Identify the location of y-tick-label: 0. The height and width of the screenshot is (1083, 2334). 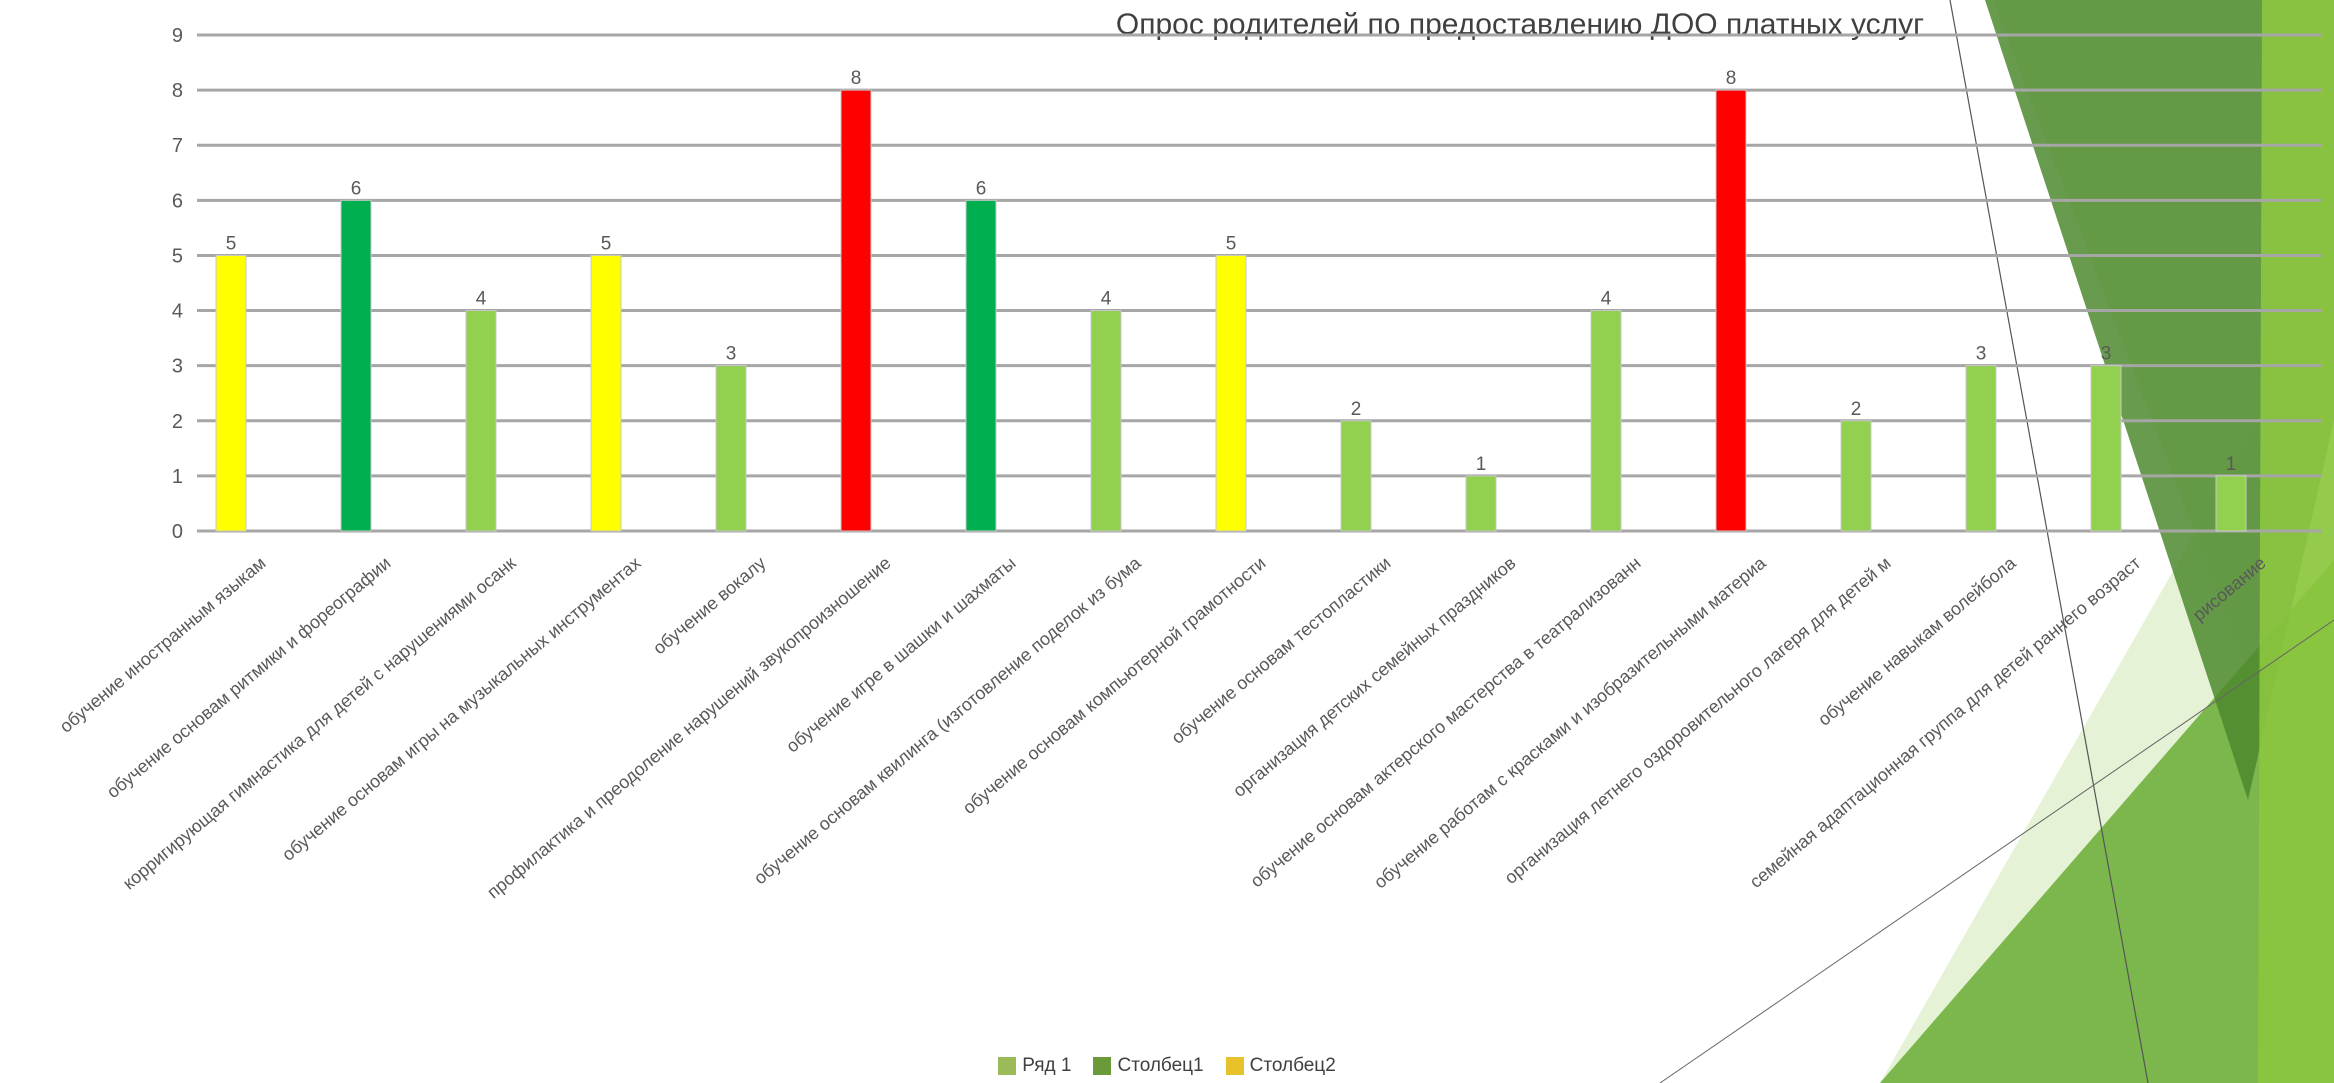
(177, 532).